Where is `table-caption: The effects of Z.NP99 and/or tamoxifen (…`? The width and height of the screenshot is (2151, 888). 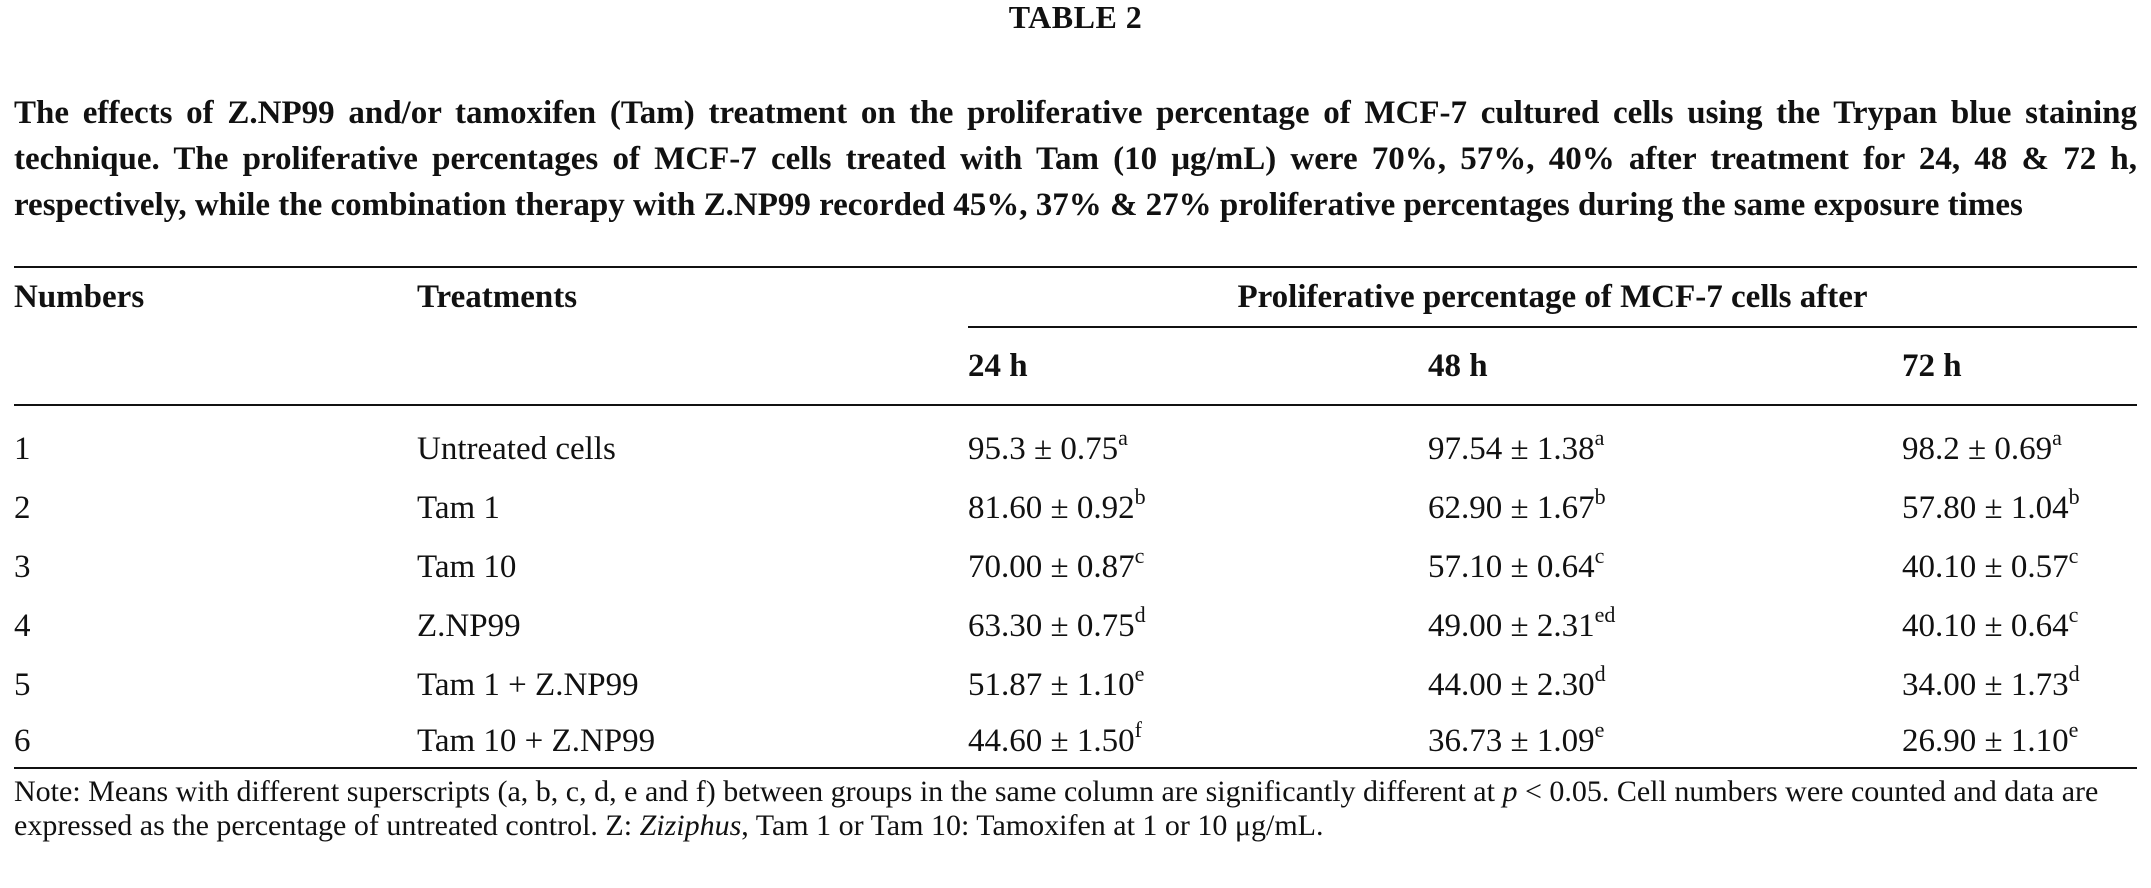 table-caption: The effects of Z.NP99 and/or tamoxifen (… is located at coordinates (1075, 159).